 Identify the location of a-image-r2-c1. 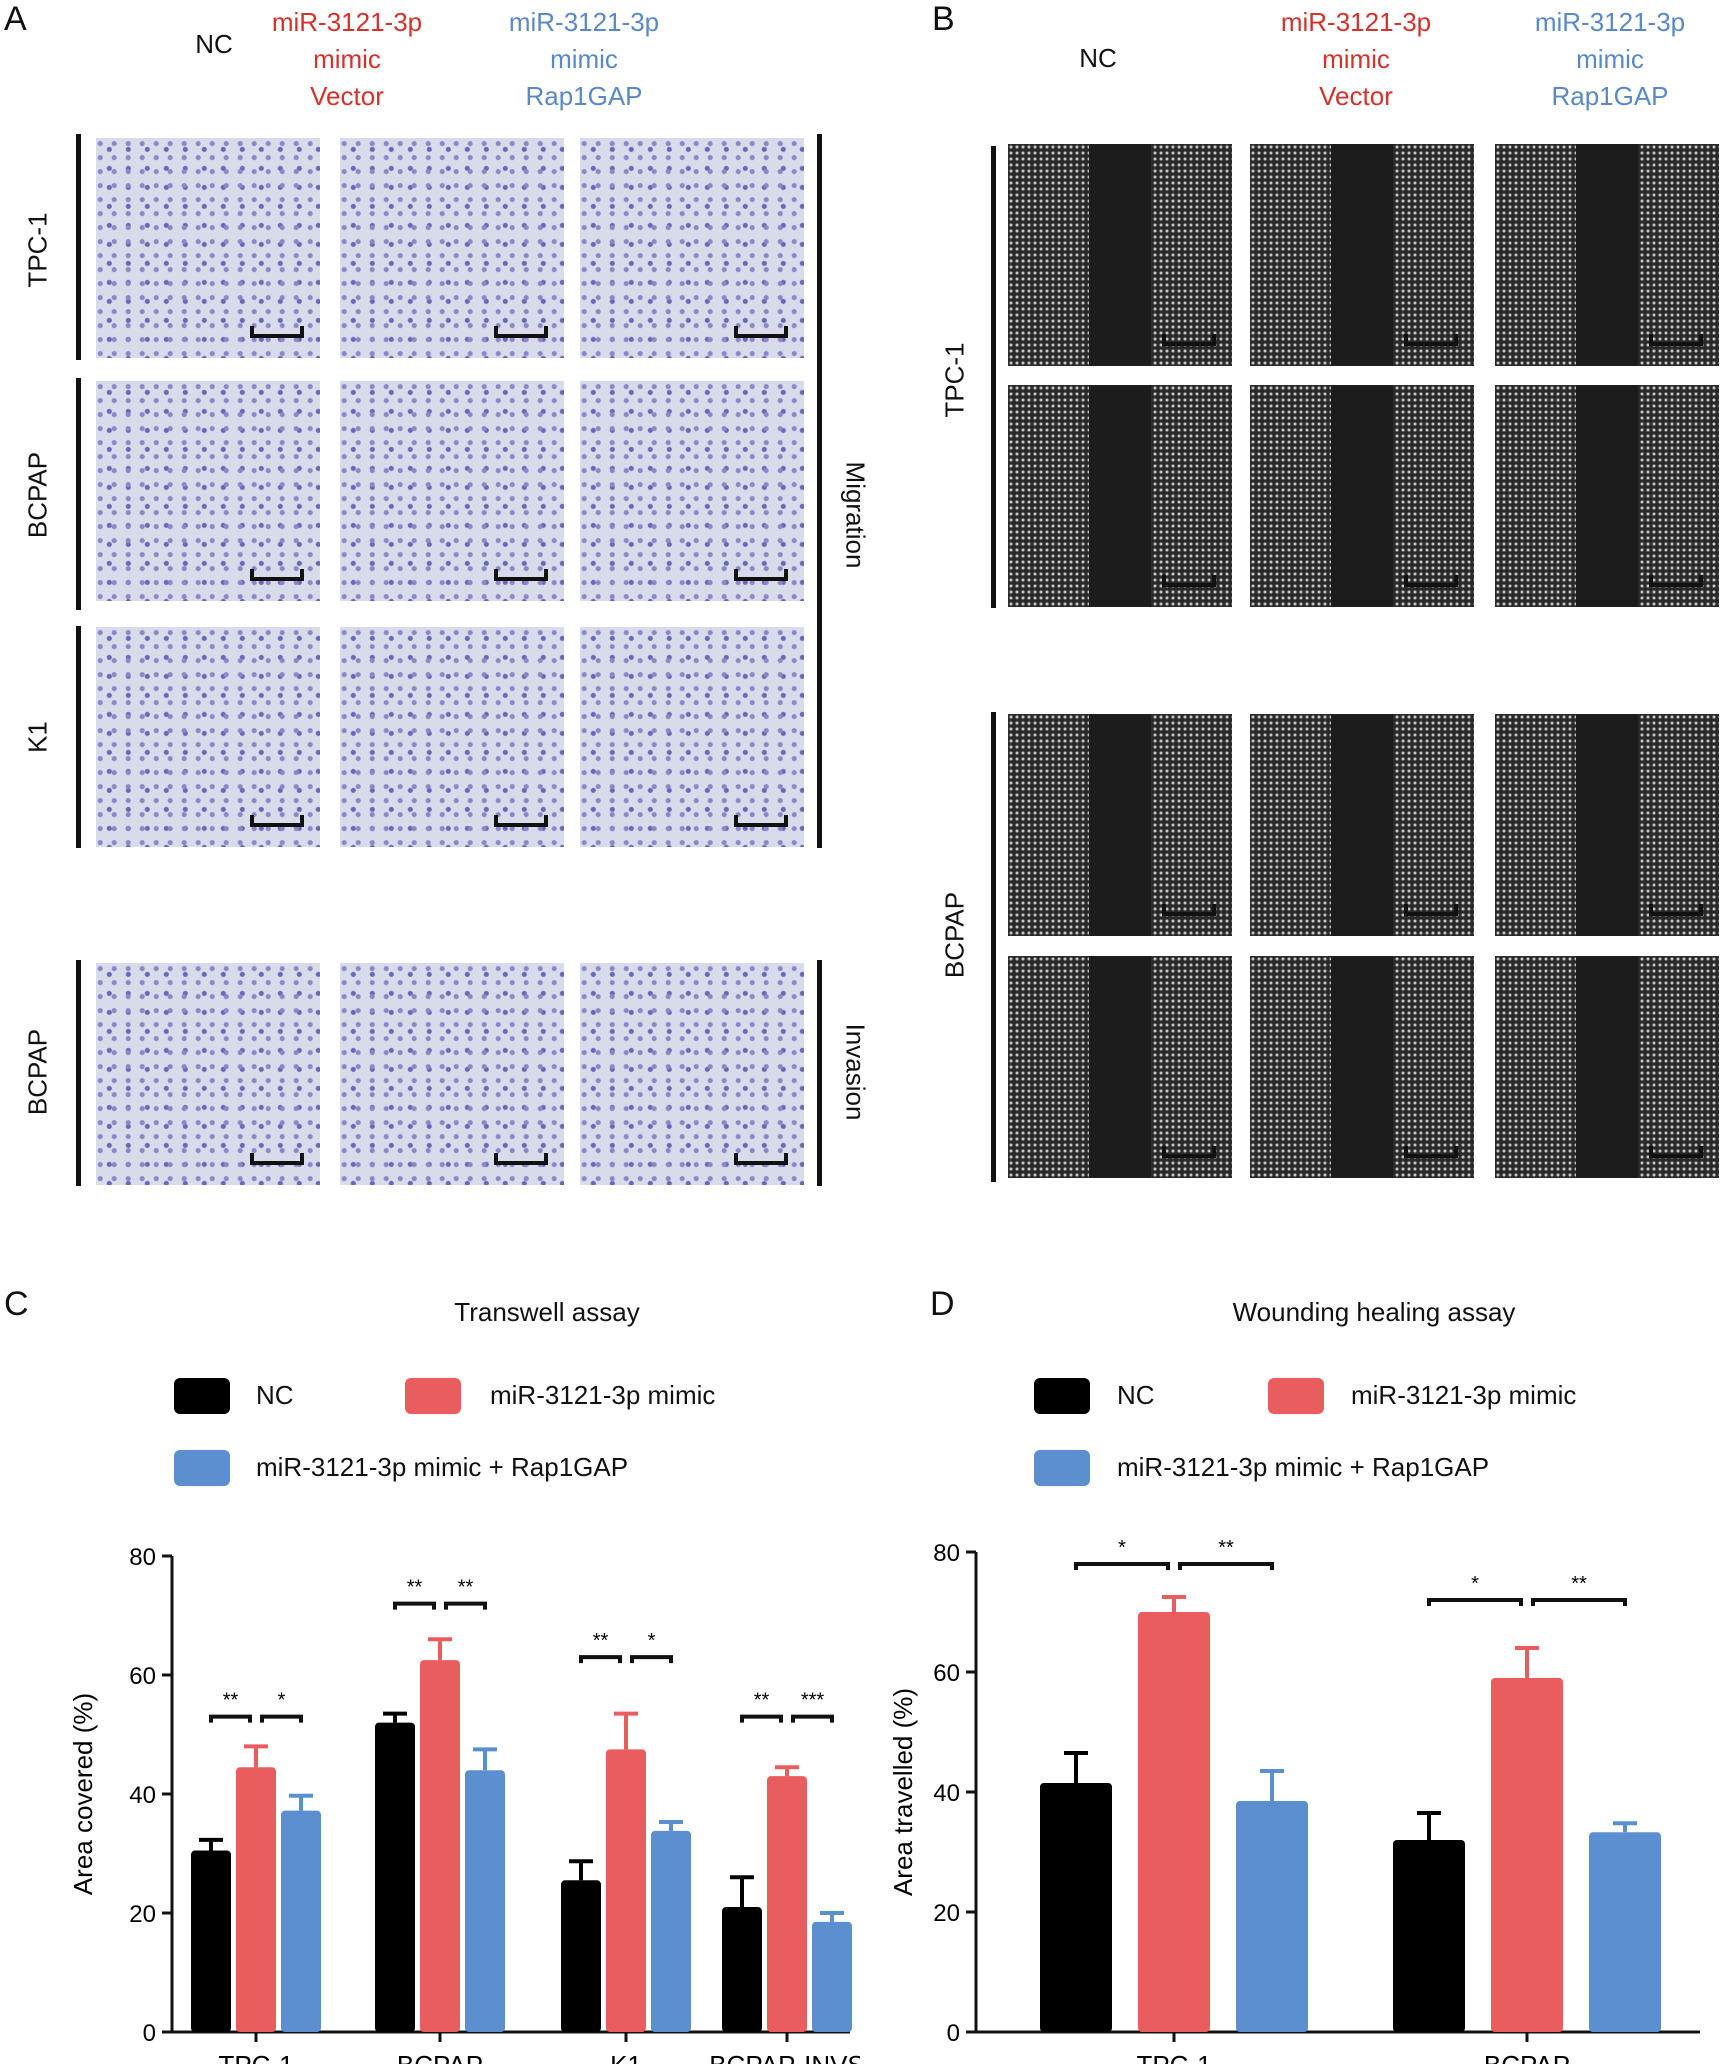
(208, 491).